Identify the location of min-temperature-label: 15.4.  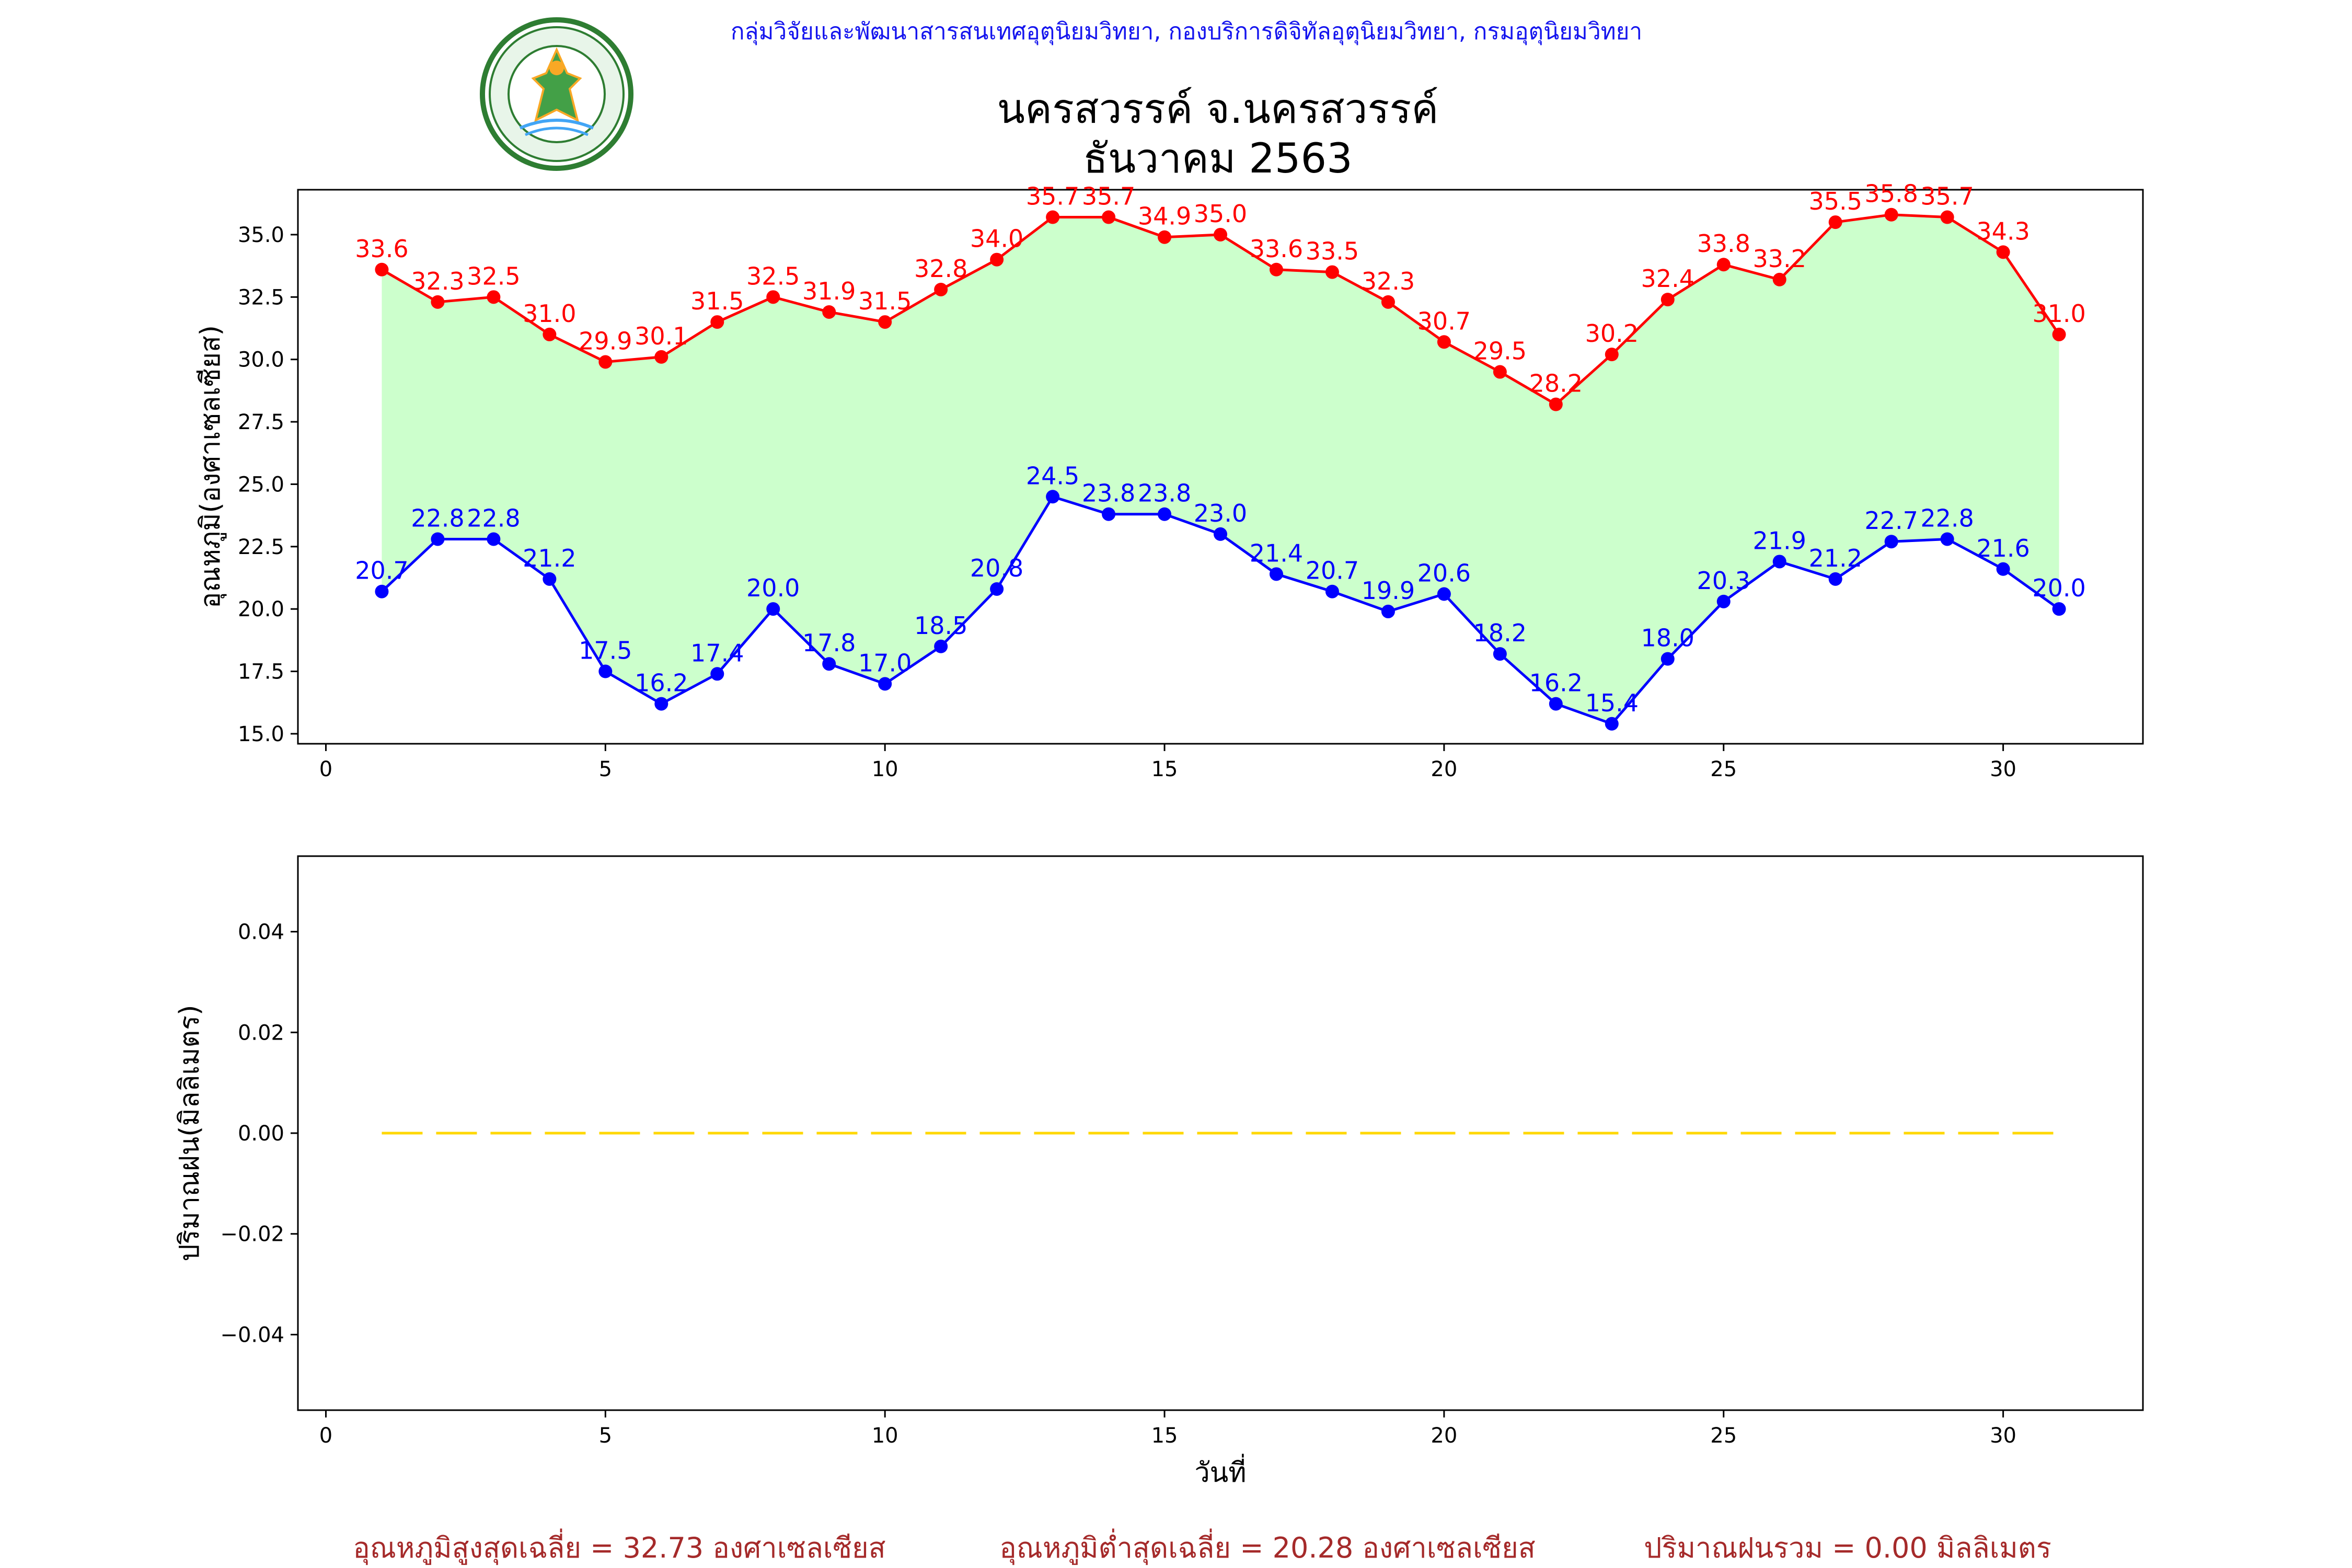
(1612, 703).